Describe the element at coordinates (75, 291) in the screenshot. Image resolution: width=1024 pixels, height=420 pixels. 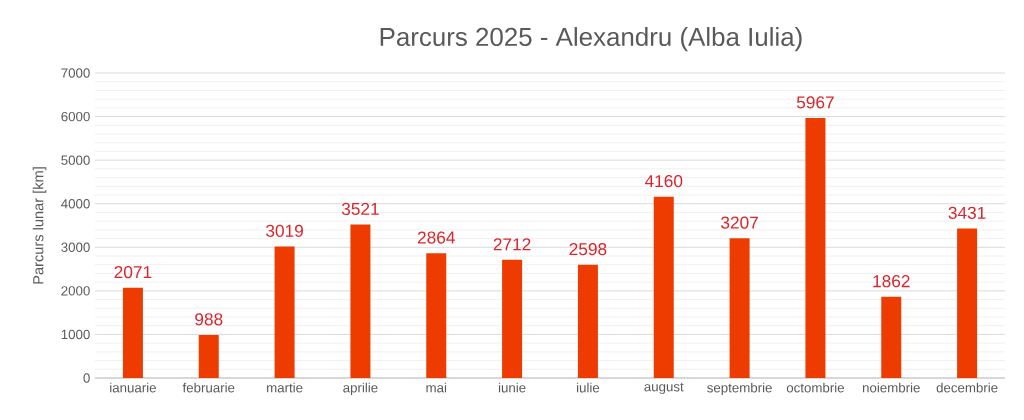
I see `y-tick-label: 2000` at that location.